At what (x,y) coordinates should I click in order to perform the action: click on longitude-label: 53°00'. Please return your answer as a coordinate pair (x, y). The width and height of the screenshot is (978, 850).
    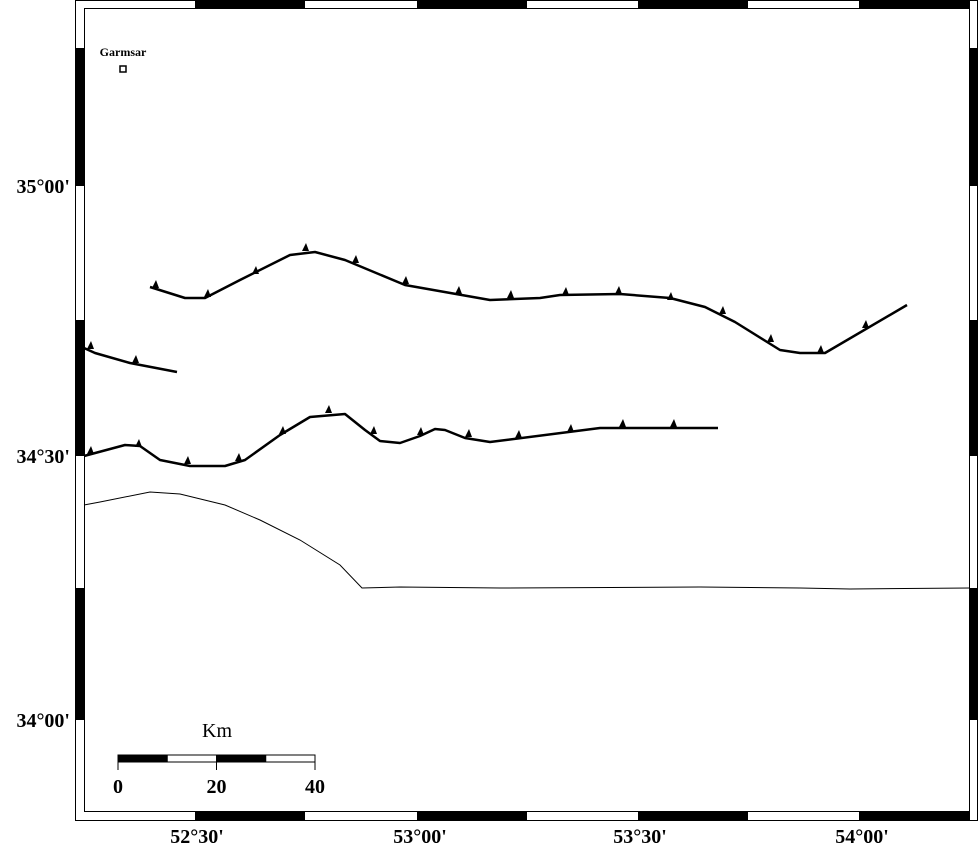
    Looking at the image, I should click on (420, 837).